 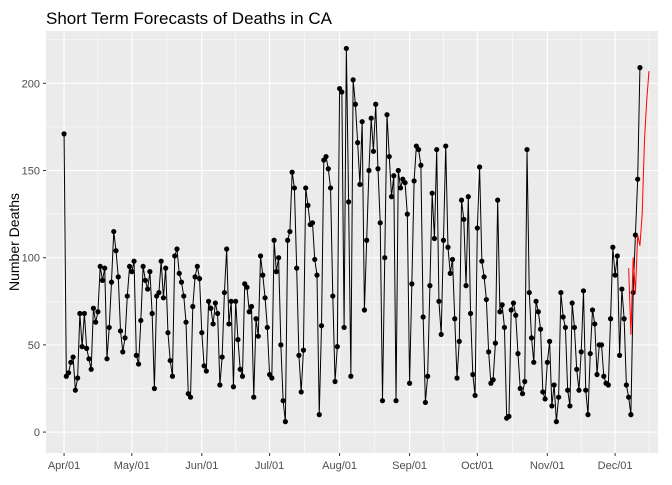 I want to click on x-tick-label: Jun/01, so click(x=201, y=466).